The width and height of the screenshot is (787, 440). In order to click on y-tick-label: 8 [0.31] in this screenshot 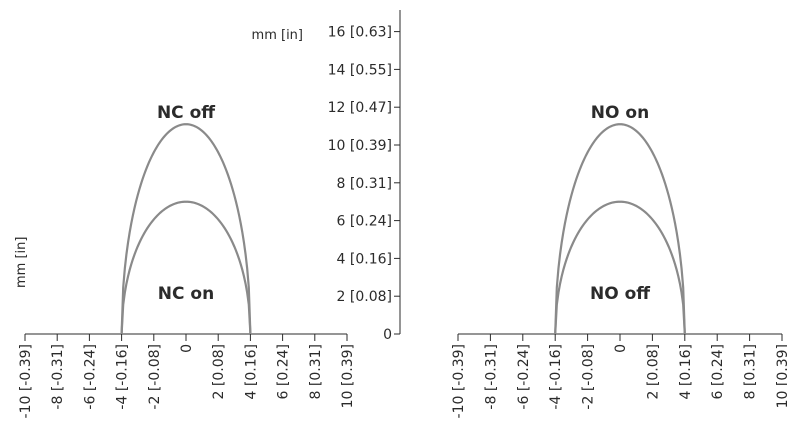, I will do `click(364, 184)`.